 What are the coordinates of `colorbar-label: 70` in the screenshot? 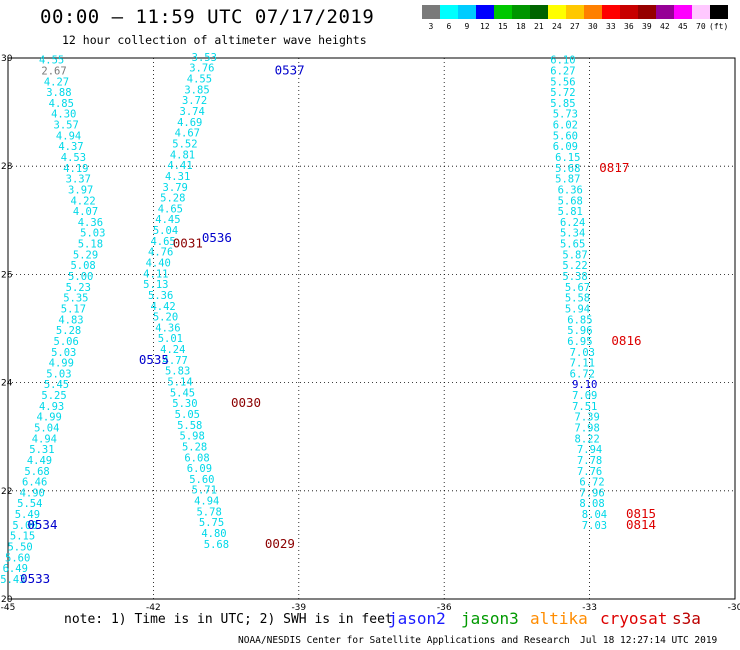 It's located at (701, 26).